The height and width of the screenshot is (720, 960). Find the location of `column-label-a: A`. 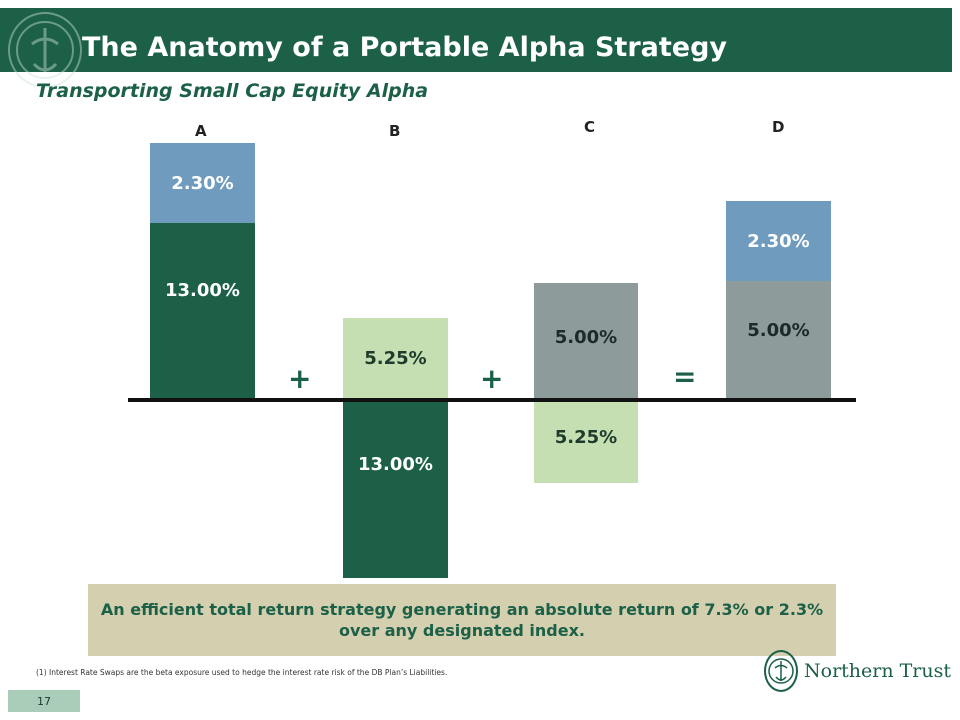

column-label-a: A is located at coordinates (201, 131).